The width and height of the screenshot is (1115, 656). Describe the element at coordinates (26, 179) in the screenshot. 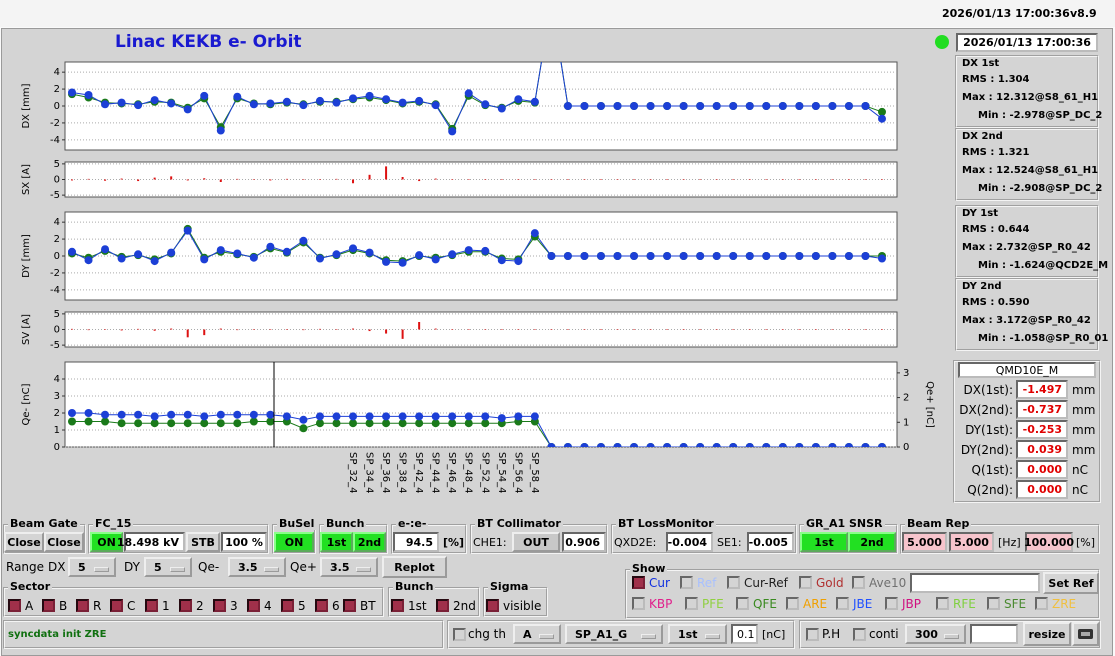

I see `y-axis-label: SX [A]` at that location.